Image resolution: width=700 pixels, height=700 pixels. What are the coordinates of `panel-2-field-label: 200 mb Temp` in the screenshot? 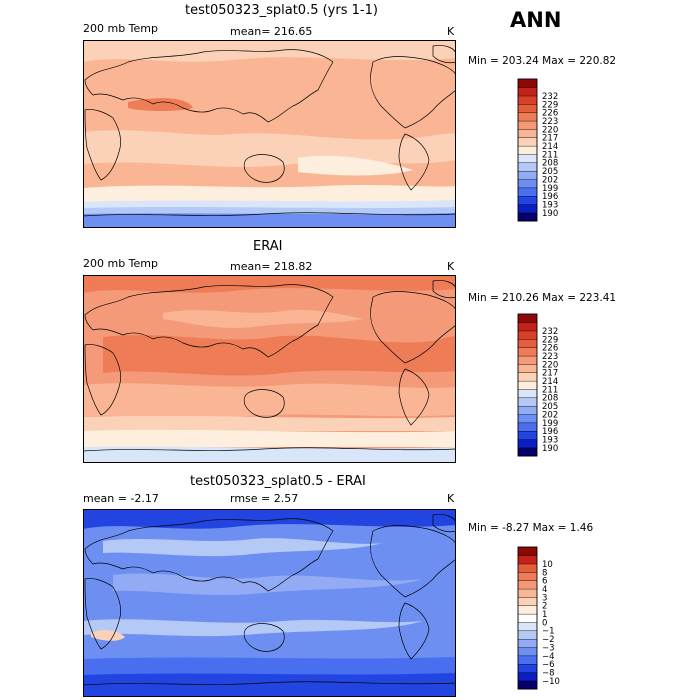 It's located at (121, 263).